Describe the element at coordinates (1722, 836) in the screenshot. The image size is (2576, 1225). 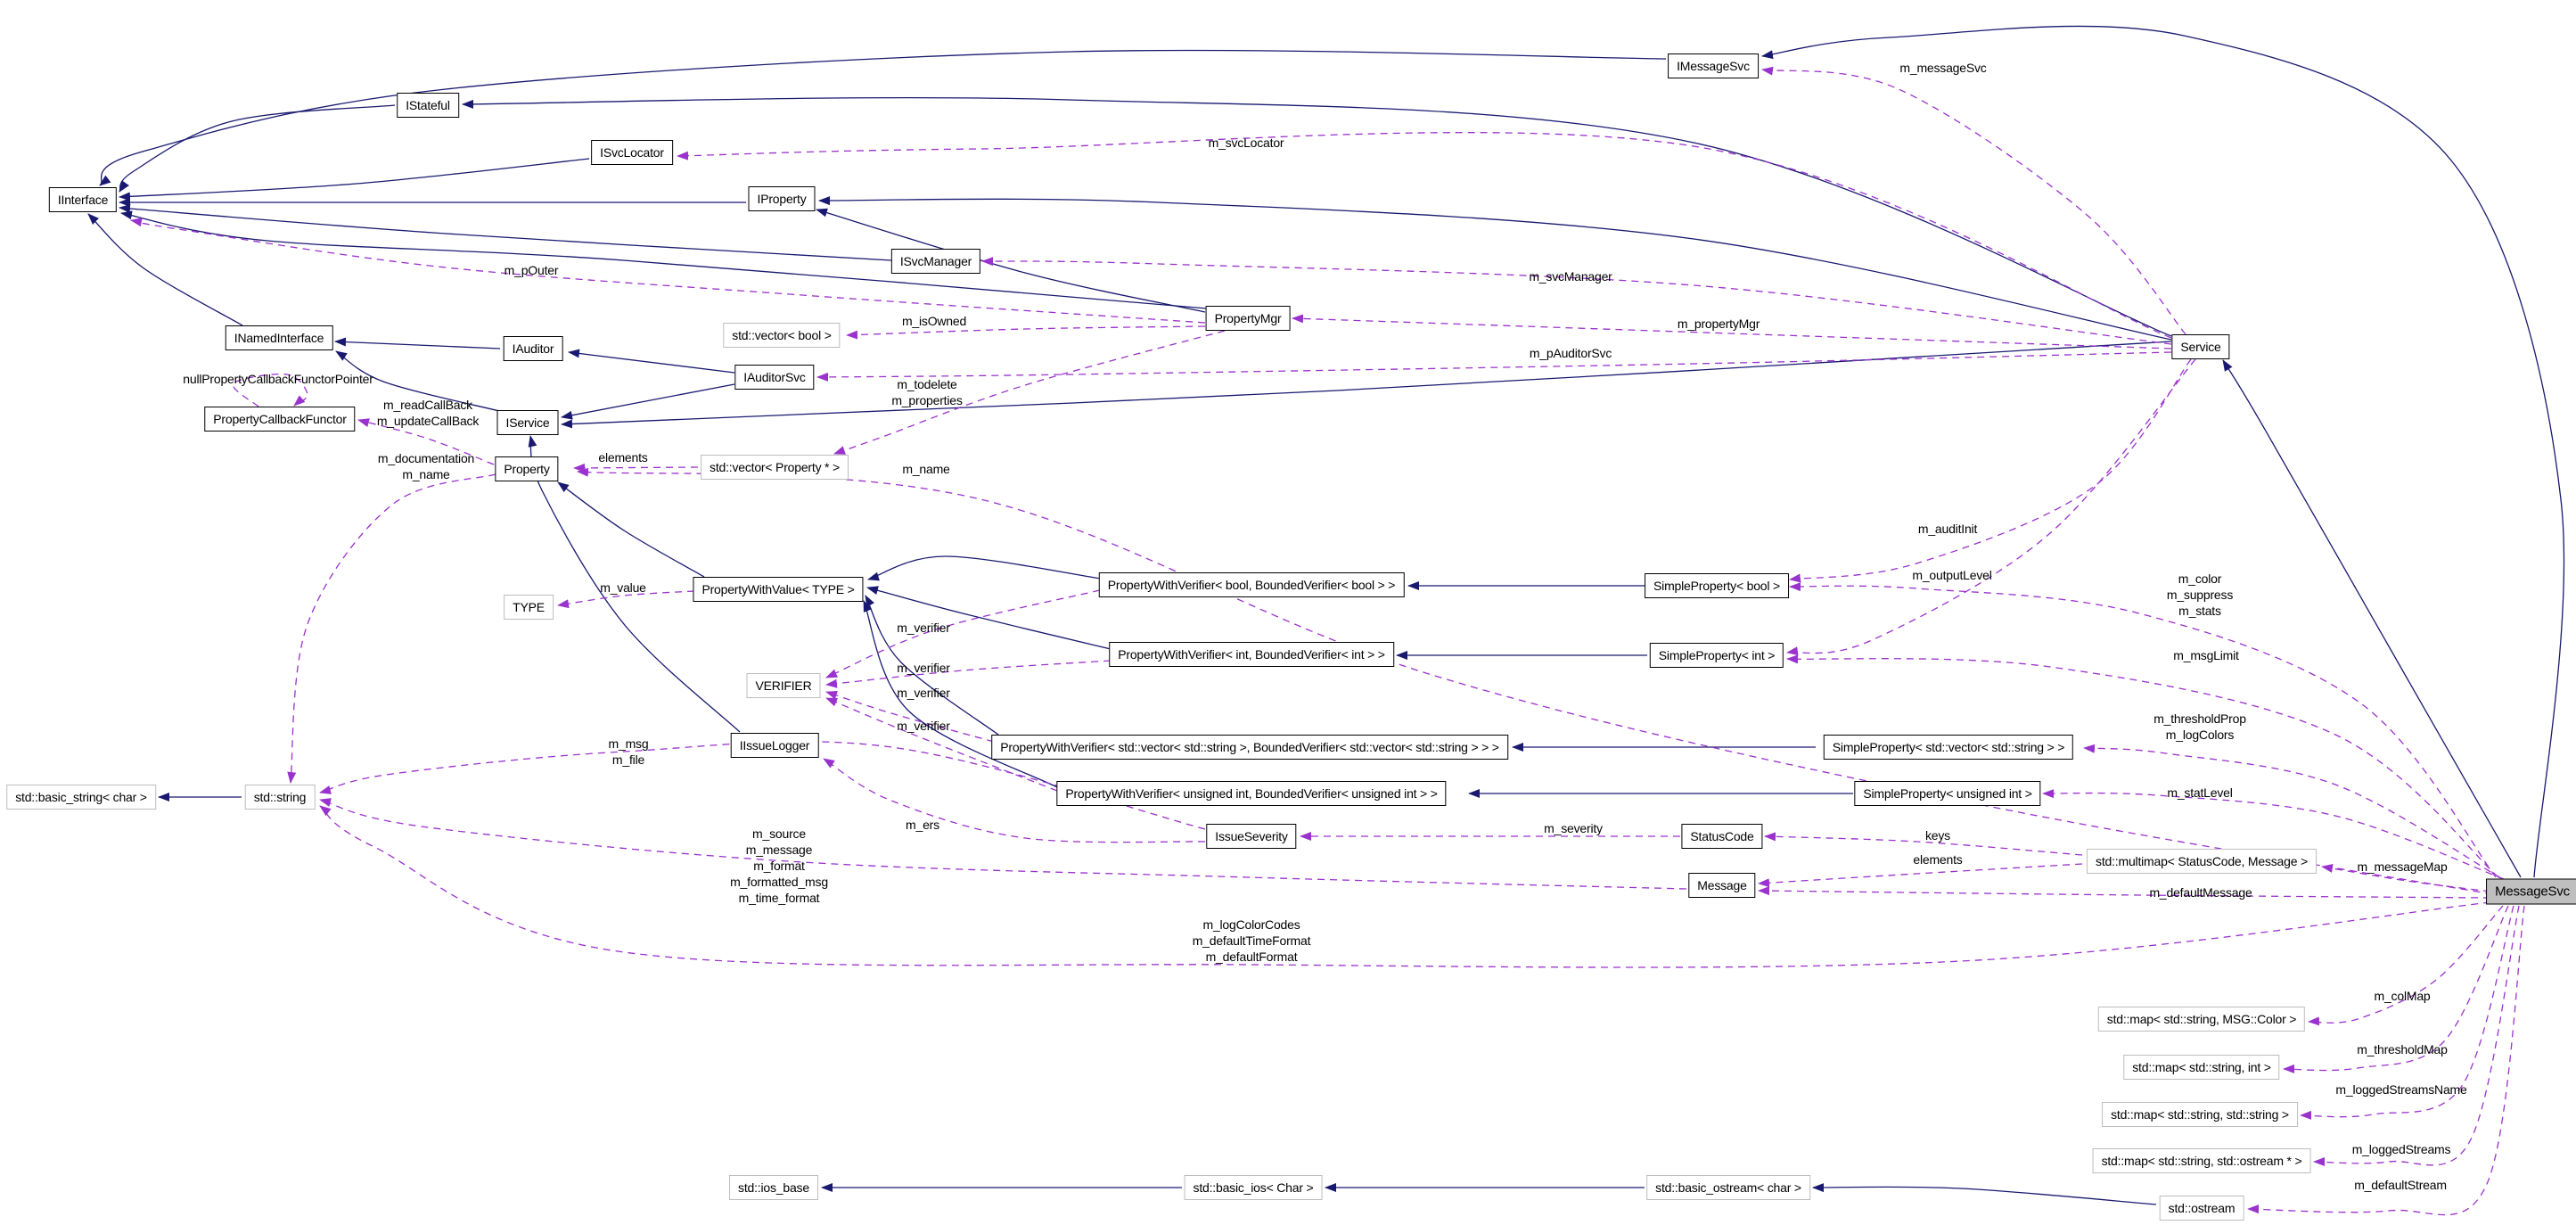
I see `node-statuscode: StatusCode` at that location.